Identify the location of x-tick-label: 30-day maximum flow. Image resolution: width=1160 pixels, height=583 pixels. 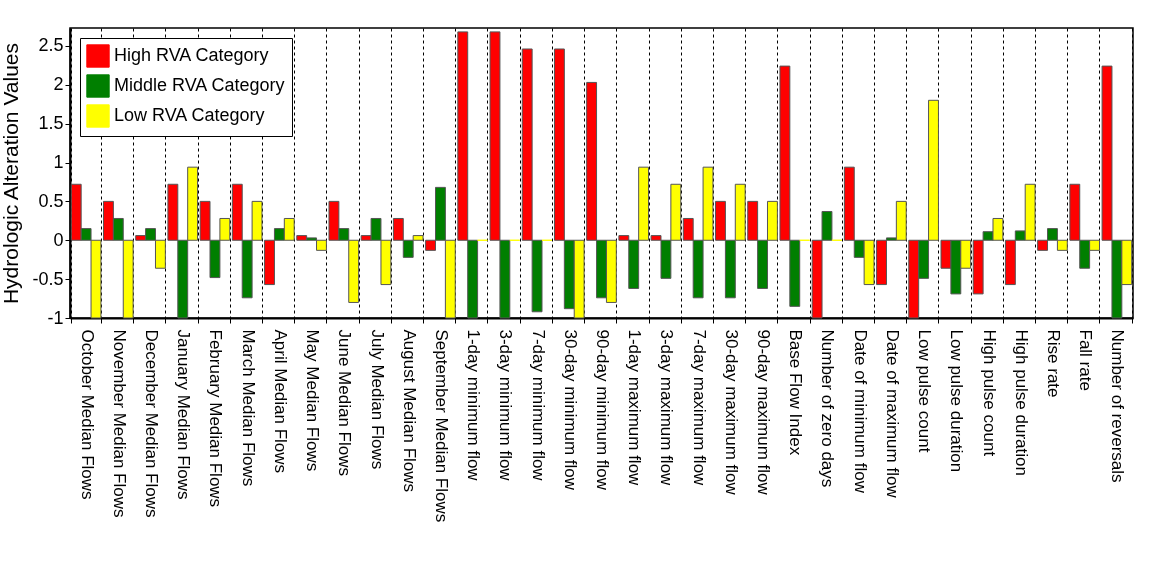
(731, 412).